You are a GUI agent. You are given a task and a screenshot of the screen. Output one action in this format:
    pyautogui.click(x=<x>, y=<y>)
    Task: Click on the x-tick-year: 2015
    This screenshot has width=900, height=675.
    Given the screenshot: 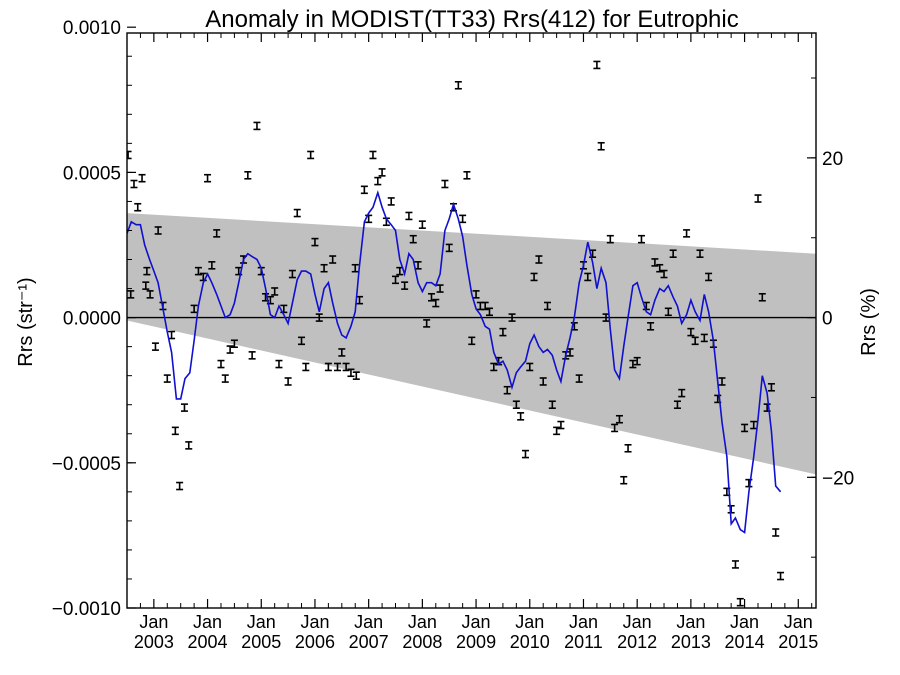 What is the action you would take?
    pyautogui.click(x=798, y=642)
    